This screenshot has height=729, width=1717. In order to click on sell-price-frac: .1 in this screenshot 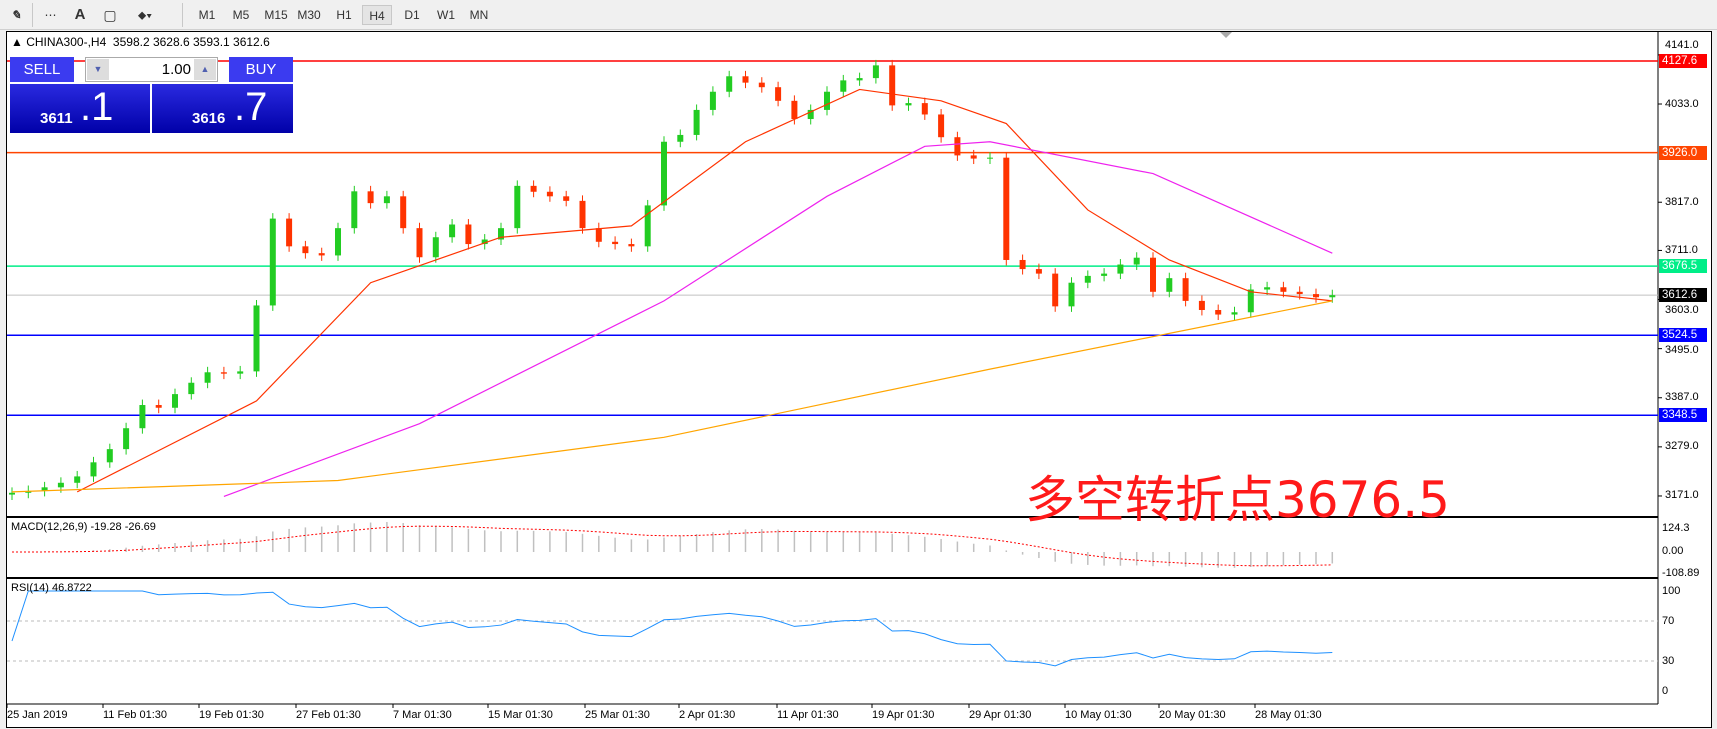, I will do `click(97, 107)`.